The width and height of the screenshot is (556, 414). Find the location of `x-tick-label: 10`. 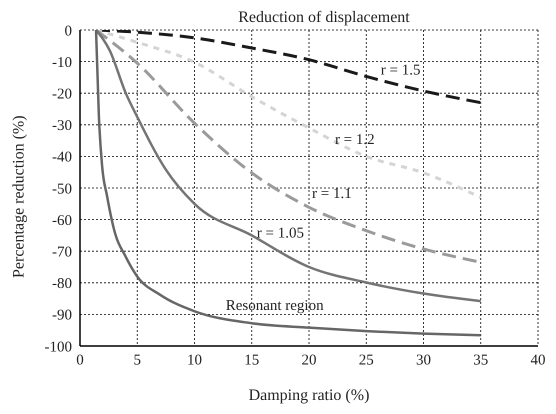

x-tick-label: 10 is located at coordinates (194, 360).